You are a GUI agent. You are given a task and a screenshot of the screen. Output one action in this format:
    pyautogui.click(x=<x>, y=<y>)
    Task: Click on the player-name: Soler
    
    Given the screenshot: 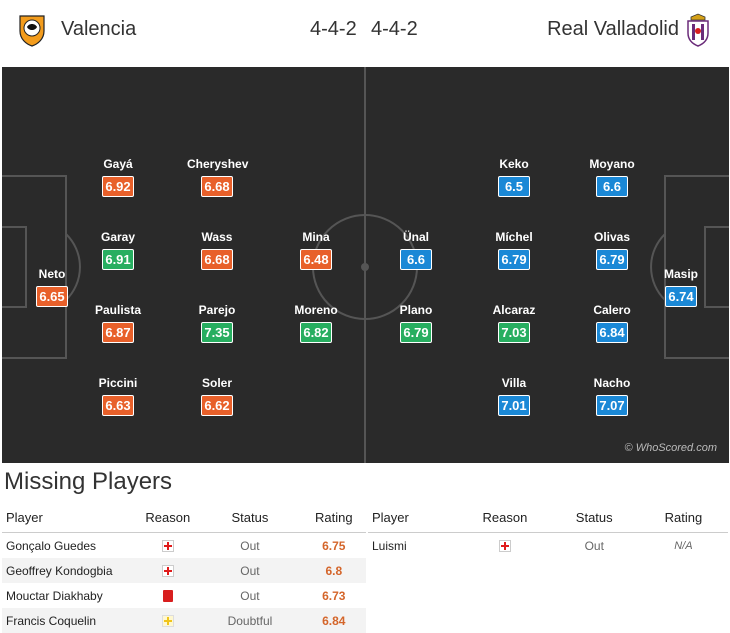 What is the action you would take?
    pyautogui.click(x=216, y=383)
    